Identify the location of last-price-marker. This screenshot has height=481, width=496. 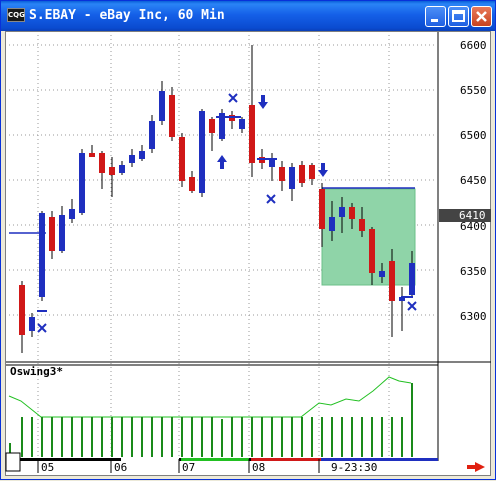
(465, 215).